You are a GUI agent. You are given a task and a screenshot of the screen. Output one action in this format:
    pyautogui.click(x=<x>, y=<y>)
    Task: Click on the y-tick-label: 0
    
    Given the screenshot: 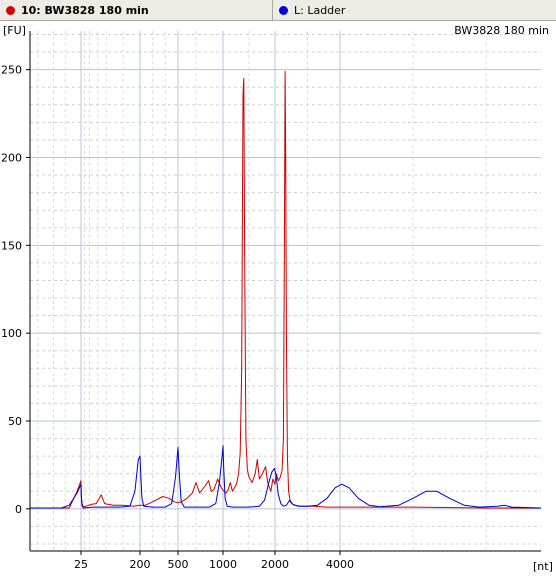 What is the action you would take?
    pyautogui.click(x=18, y=509)
    